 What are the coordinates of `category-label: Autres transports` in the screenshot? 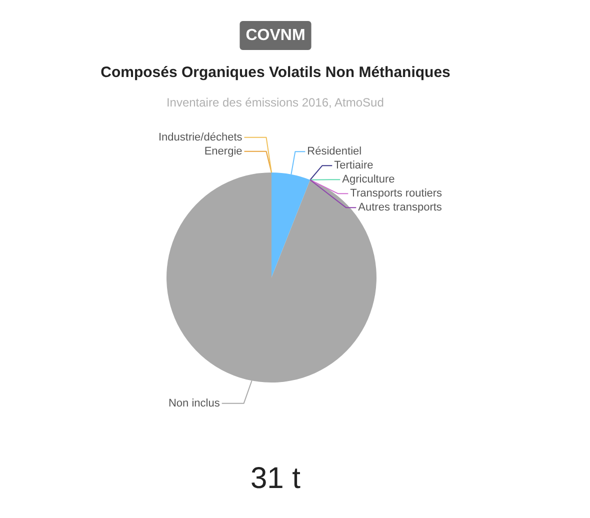 It's located at (400, 208).